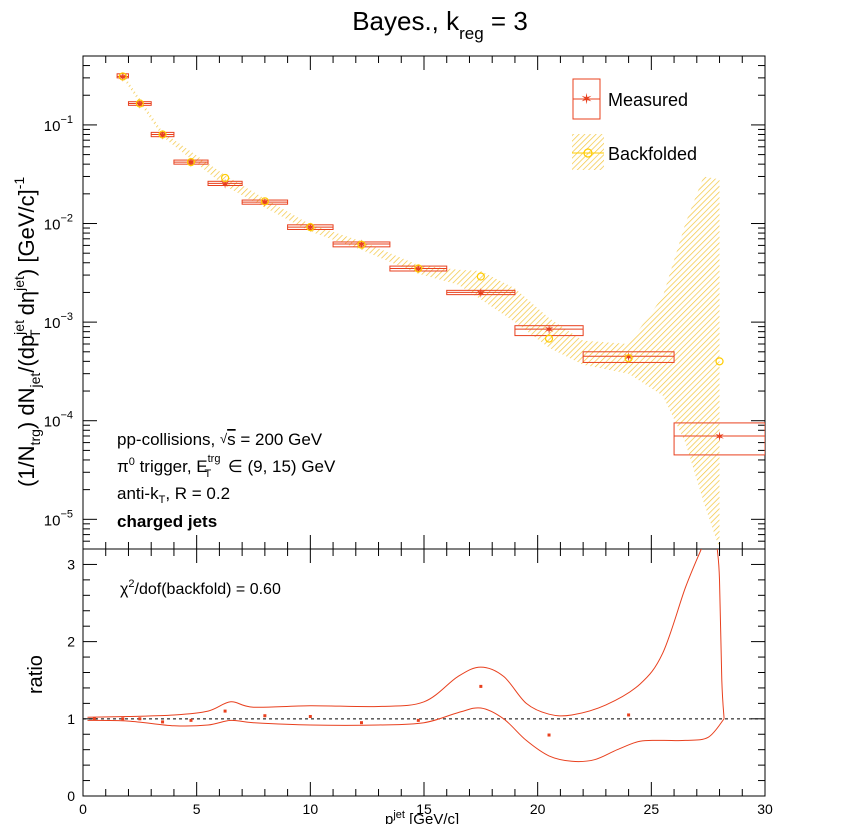 This screenshot has width=848, height=829. Describe the element at coordinates (58, 420) in the screenshot. I see `y-tick-label-1: 10⁻⁴` at that location.